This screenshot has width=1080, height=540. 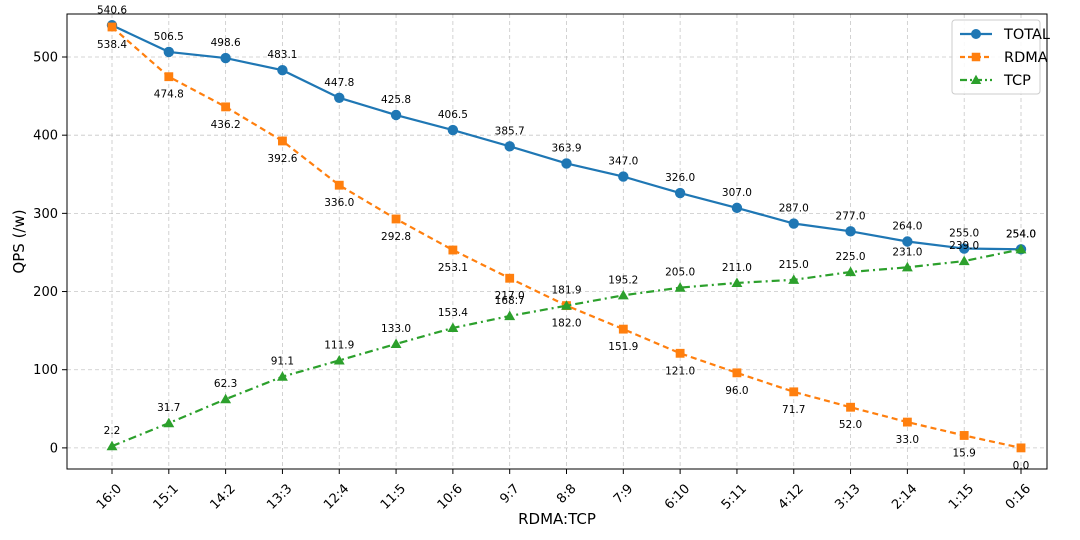 I want to click on x-tick-label: 5:11, so click(x=734, y=496).